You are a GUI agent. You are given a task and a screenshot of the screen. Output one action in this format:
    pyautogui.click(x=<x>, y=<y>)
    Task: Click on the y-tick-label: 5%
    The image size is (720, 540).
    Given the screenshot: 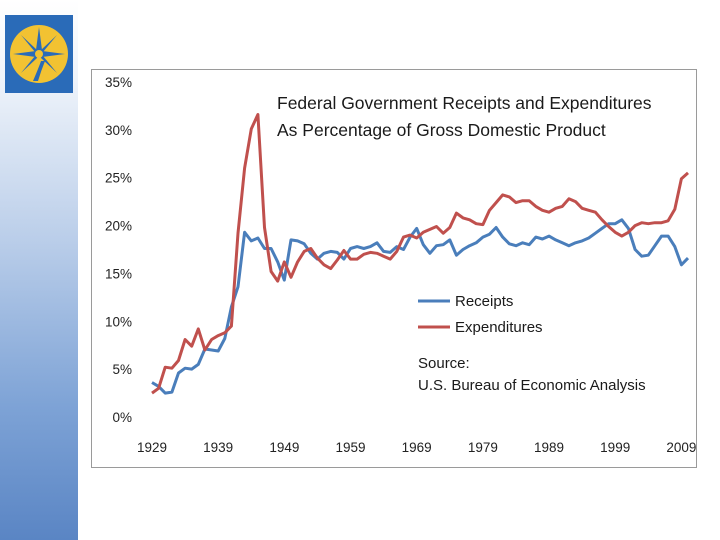 What is the action you would take?
    pyautogui.click(x=122, y=369)
    